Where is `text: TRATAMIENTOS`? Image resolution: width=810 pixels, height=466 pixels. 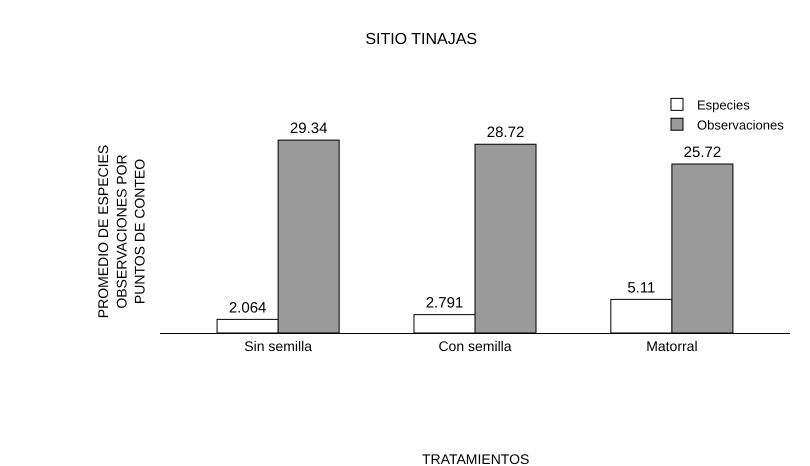 text: TRATAMIENTOS is located at coordinates (476, 458).